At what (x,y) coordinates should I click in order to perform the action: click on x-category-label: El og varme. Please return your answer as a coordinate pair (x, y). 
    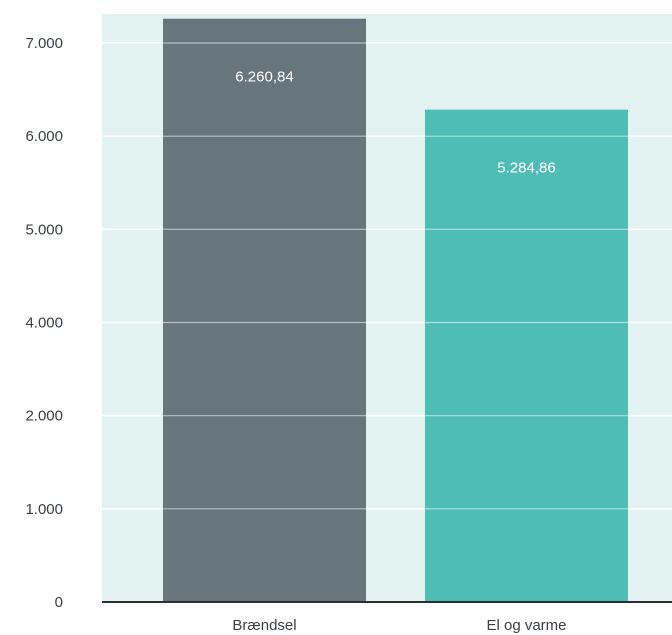
    Looking at the image, I should click on (526, 625).